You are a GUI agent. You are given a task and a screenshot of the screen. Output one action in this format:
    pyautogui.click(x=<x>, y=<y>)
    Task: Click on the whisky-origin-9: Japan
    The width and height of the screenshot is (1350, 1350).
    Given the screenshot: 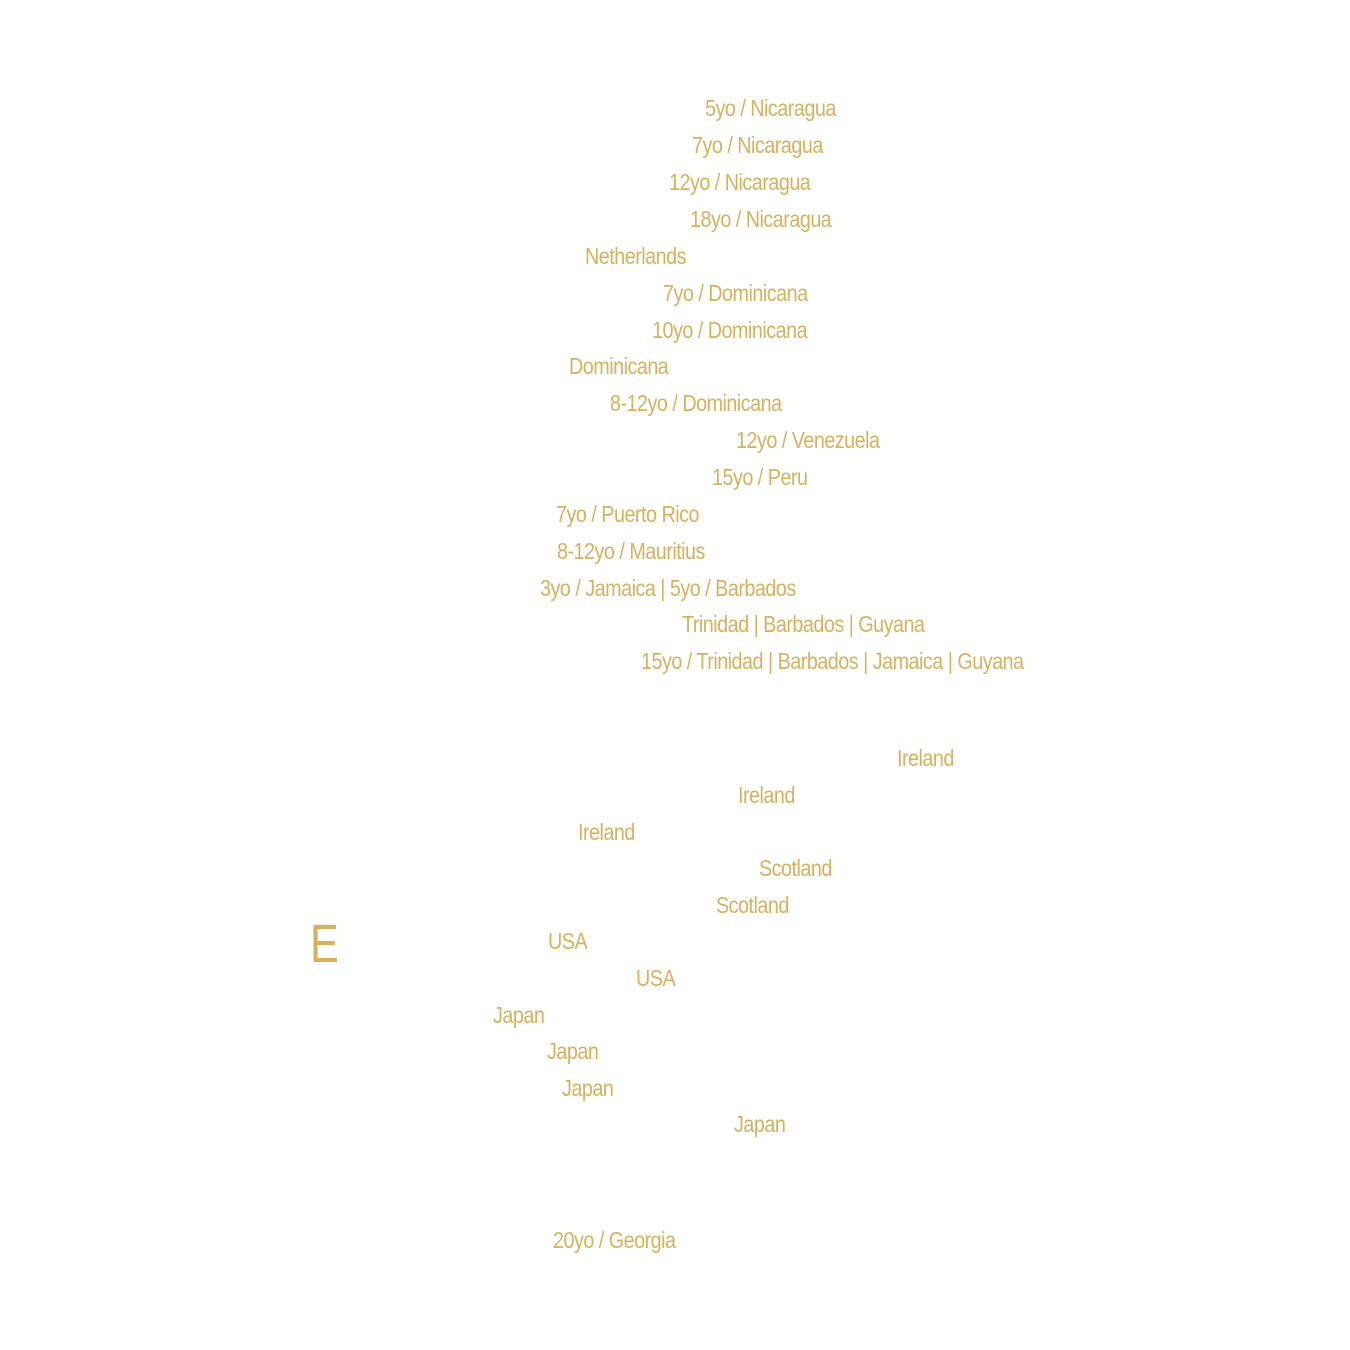 What is the action you would take?
    pyautogui.click(x=573, y=1051)
    